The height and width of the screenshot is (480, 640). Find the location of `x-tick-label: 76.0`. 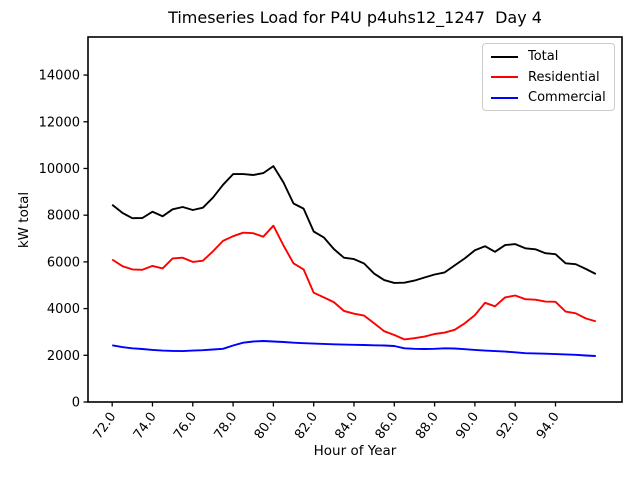

x-tick-label: 76.0 is located at coordinates (185, 426).